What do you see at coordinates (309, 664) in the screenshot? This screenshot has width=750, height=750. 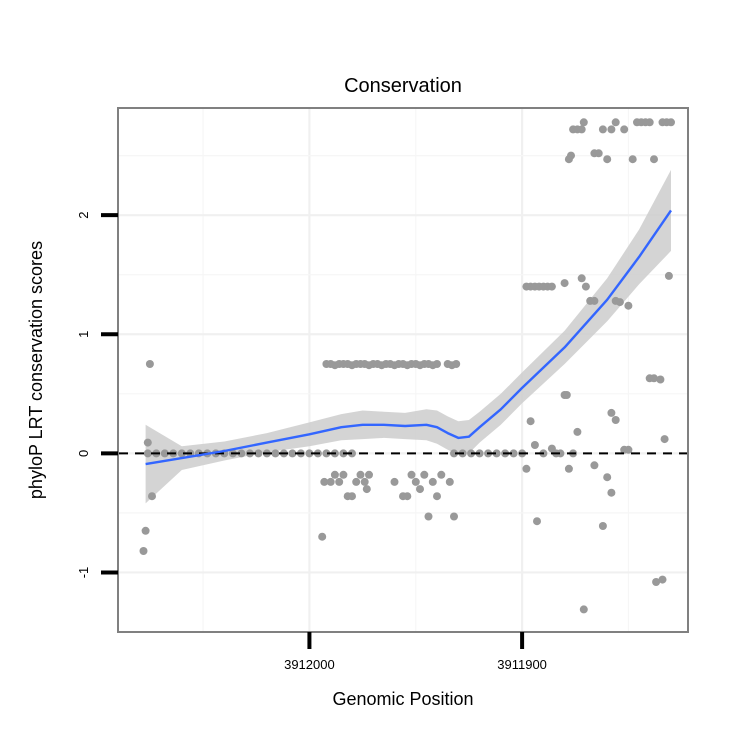 I see `x-tick-label: 3912000` at bounding box center [309, 664].